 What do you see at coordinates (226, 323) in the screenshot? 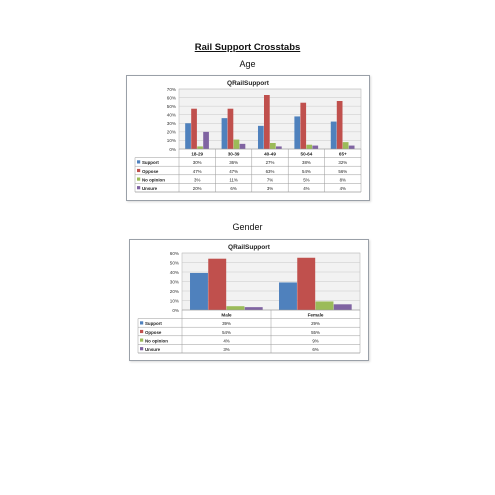
I see `data-label: 39%` at bounding box center [226, 323].